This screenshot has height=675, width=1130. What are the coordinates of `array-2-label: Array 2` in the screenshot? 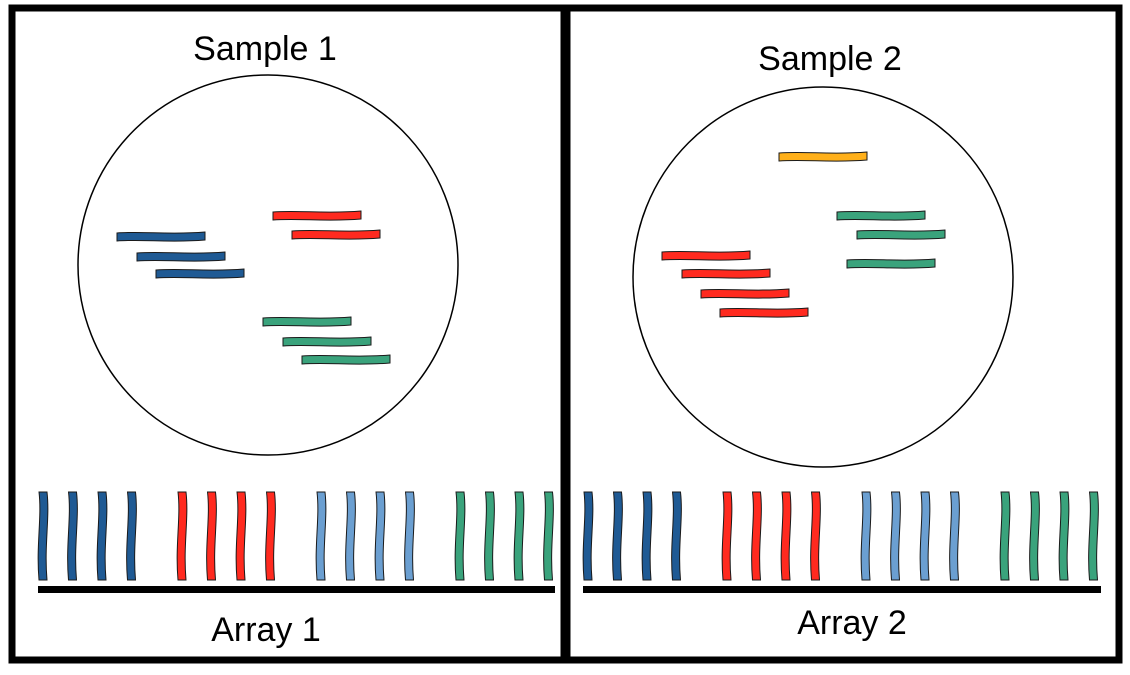 It's located at (852, 623).